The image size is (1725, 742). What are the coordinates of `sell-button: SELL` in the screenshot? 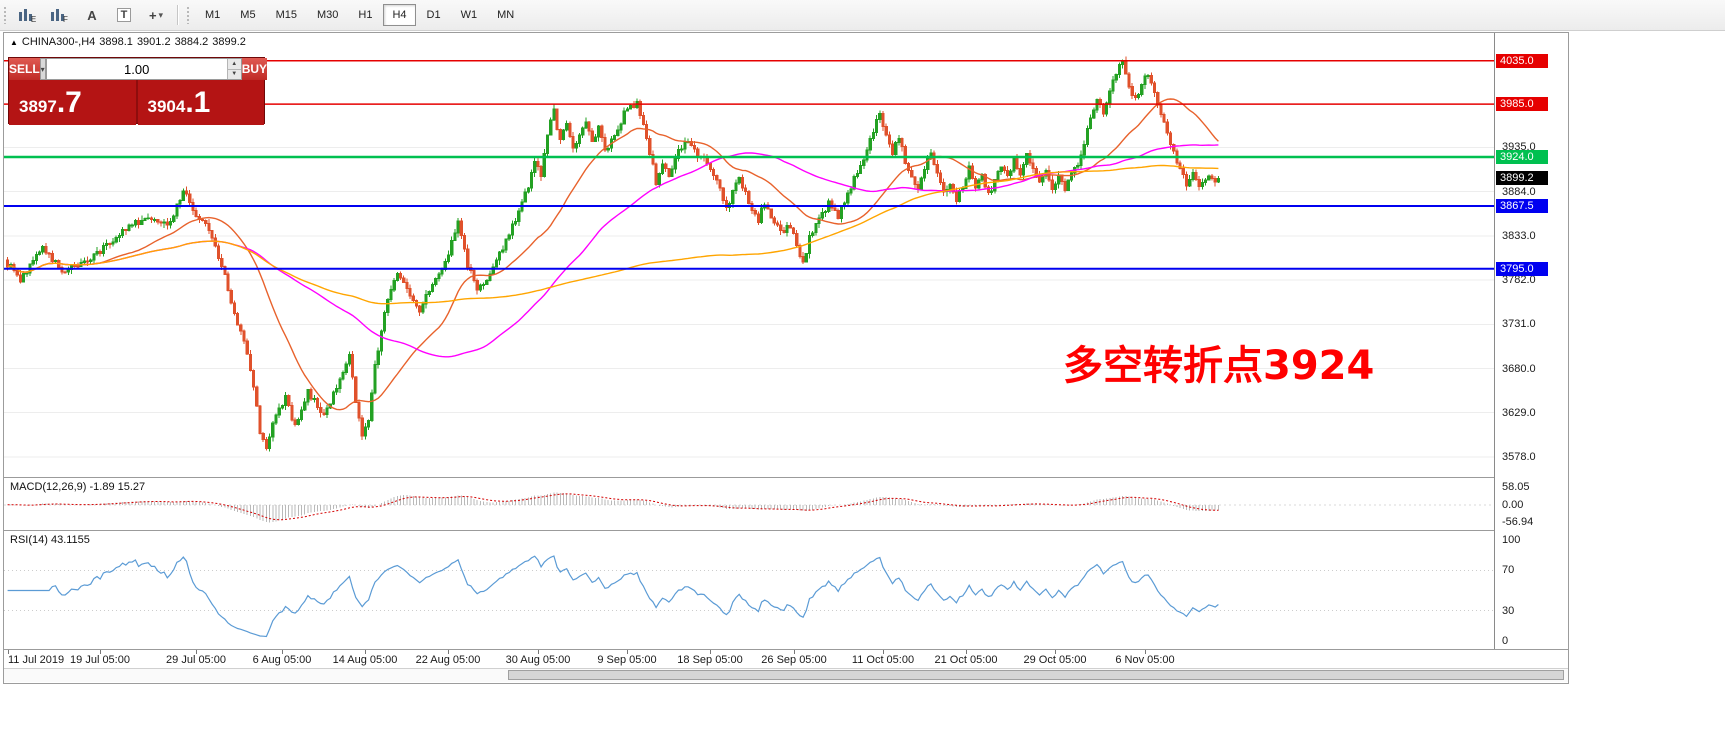 It's located at (24, 69).